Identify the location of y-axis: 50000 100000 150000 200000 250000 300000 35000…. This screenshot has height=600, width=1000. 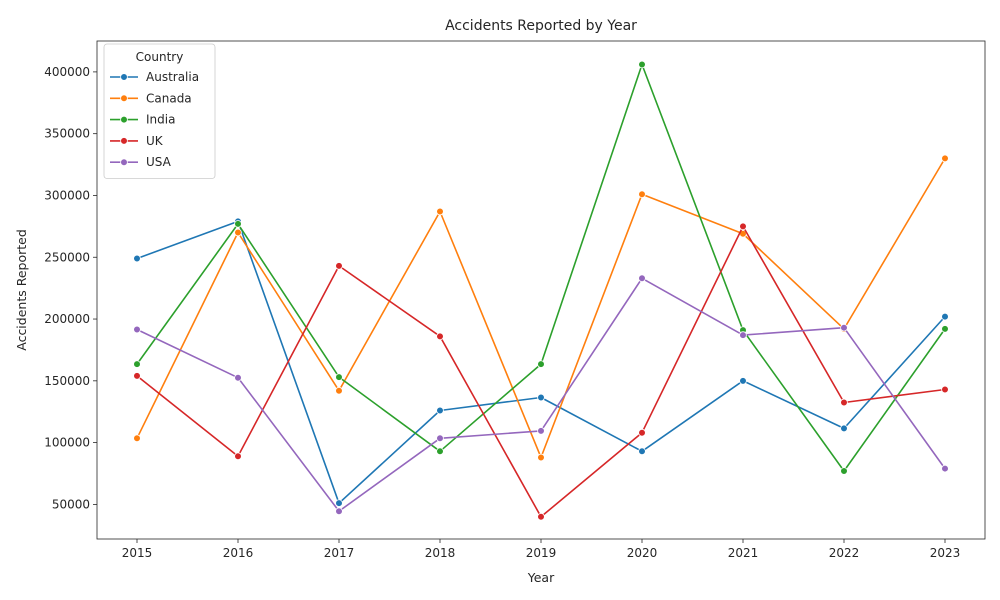
(70, 288).